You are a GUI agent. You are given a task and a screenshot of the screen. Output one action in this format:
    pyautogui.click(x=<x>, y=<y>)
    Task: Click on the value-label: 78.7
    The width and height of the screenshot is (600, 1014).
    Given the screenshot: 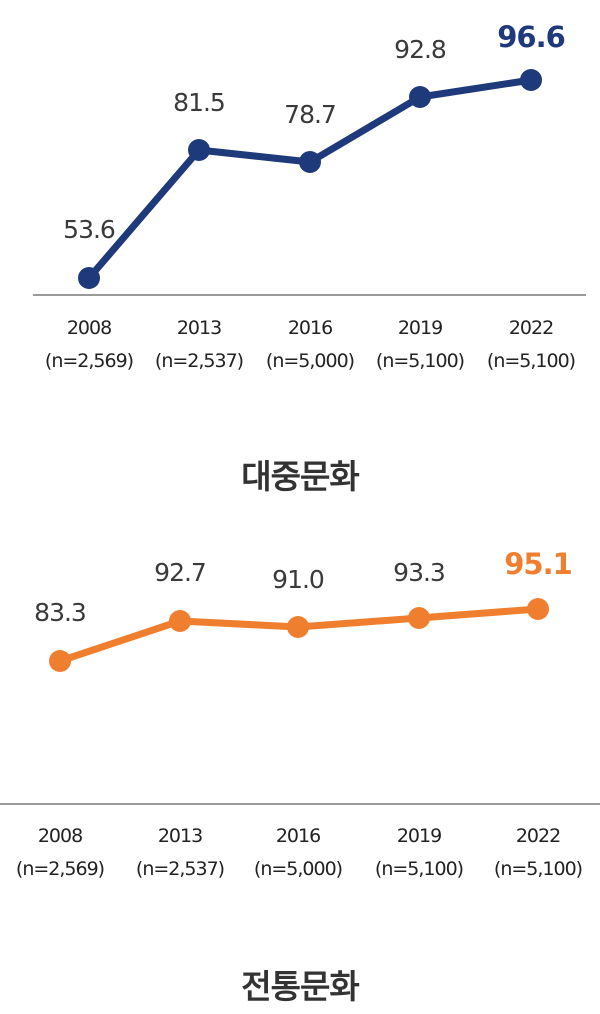 What is the action you would take?
    pyautogui.click(x=310, y=114)
    